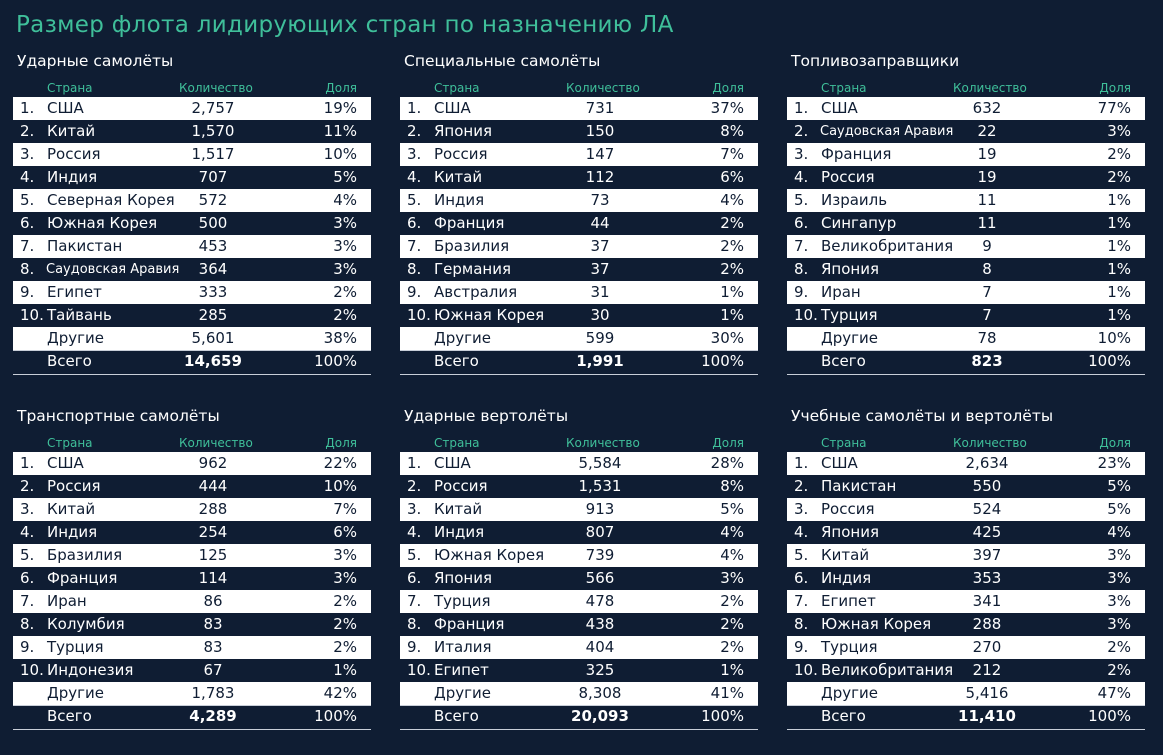 Image resolution: width=1163 pixels, height=755 pixels. What do you see at coordinates (472, 269) in the screenshot?
I see `country-name: Германия` at bounding box center [472, 269].